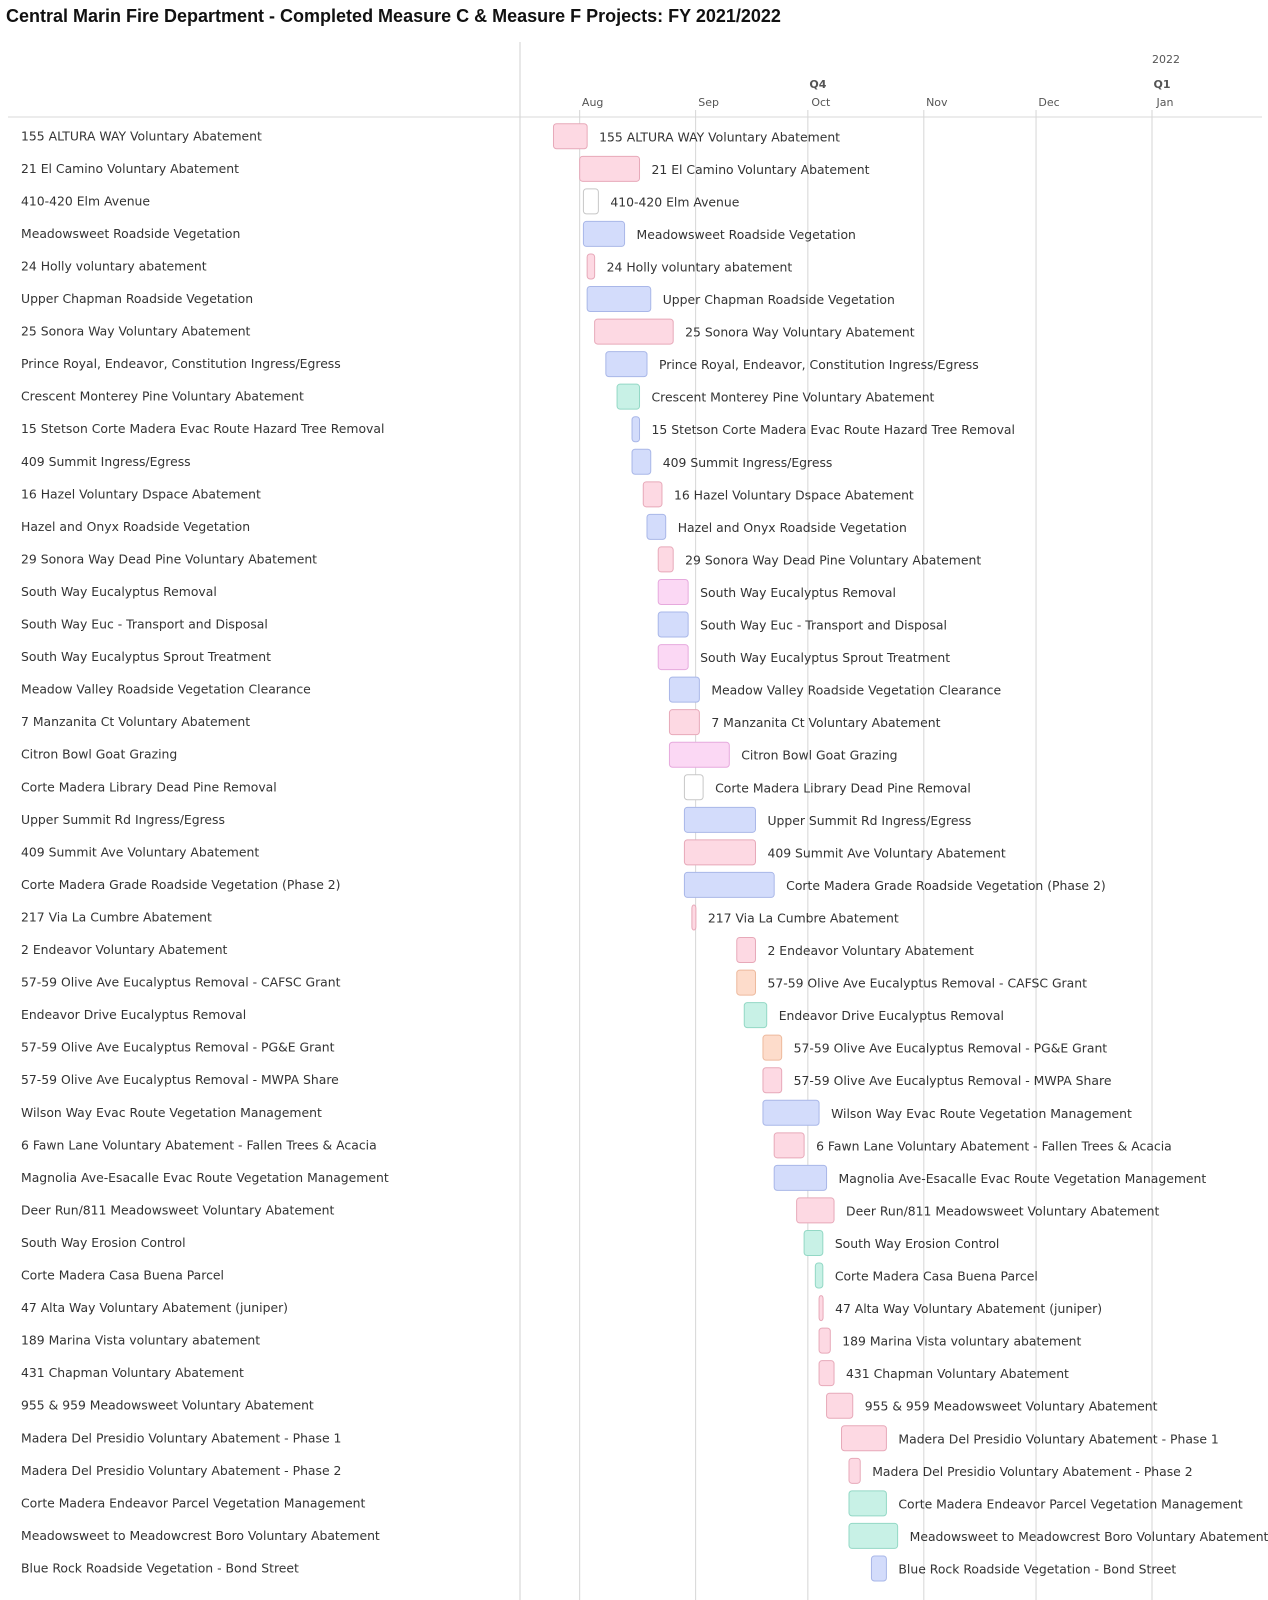 The width and height of the screenshot is (1268, 1600). I want to click on task-row-label: 409 Summit Ave Voluntary Abatement, so click(140, 851).